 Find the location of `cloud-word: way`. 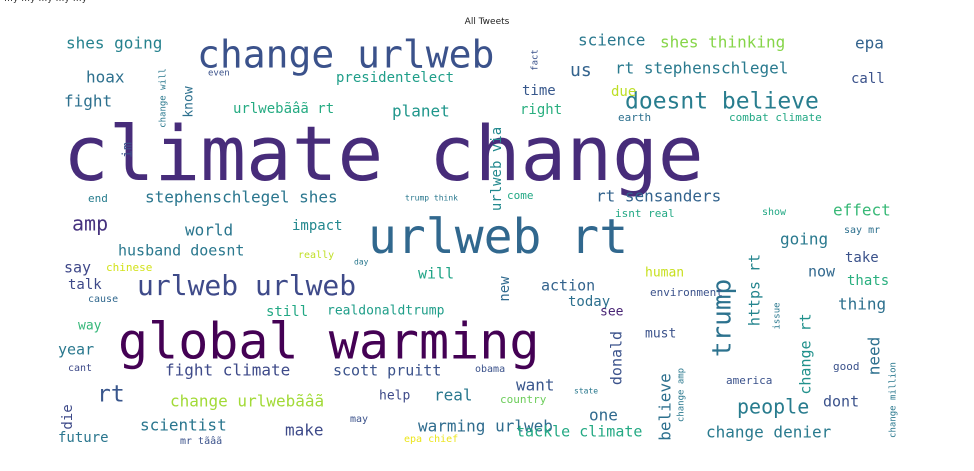

cloud-word: way is located at coordinates (90, 326).